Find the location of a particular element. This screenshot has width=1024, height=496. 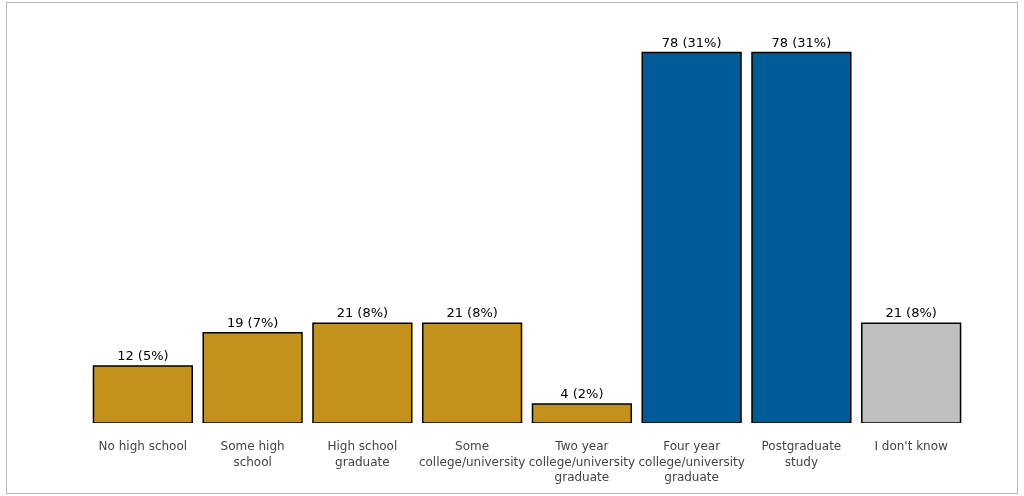

data-label: 19 (7%) is located at coordinates (252, 322).